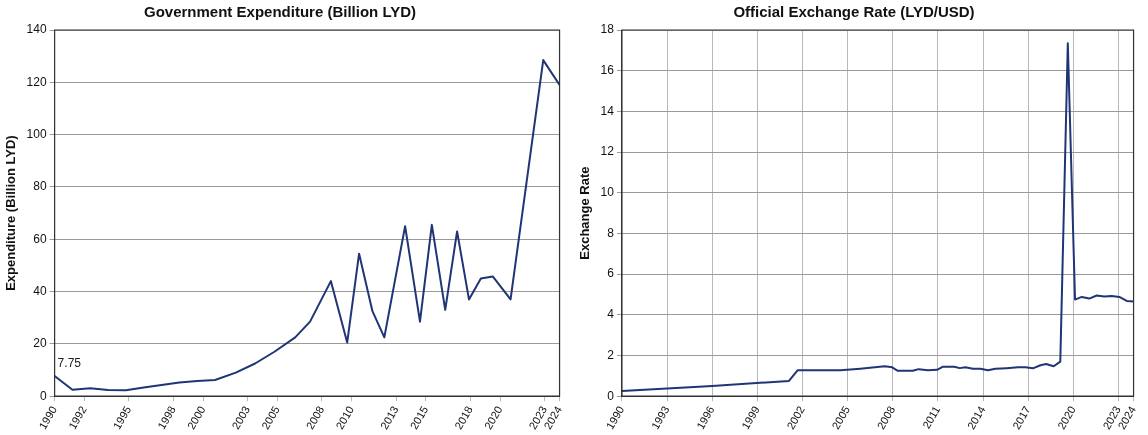  Describe the element at coordinates (40, 186) in the screenshot. I see `y-tick-label: 80` at that location.